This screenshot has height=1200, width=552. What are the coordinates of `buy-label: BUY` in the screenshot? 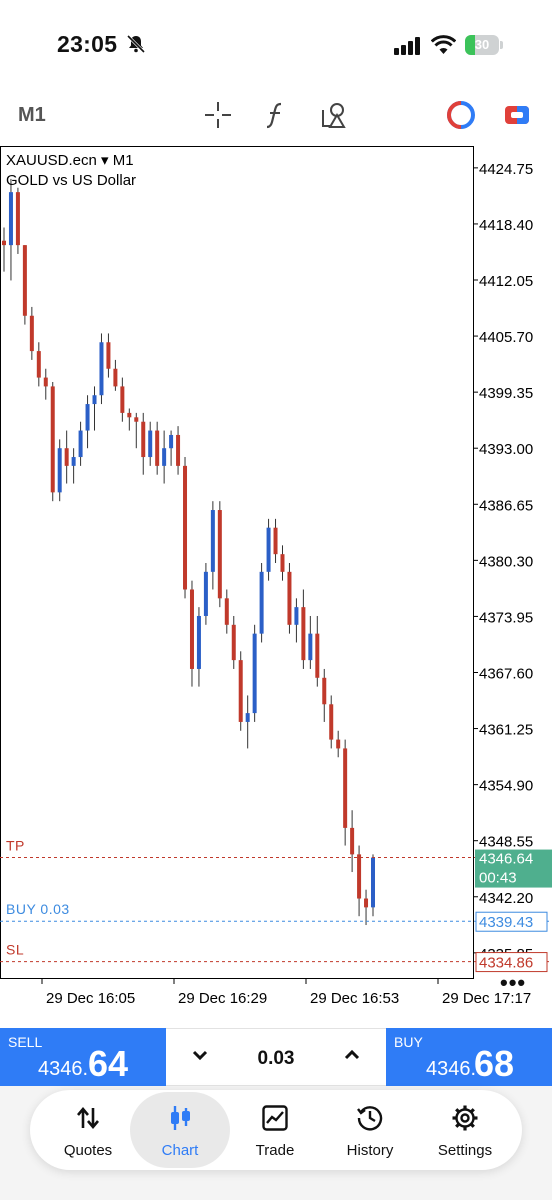 It's located at (408, 1042).